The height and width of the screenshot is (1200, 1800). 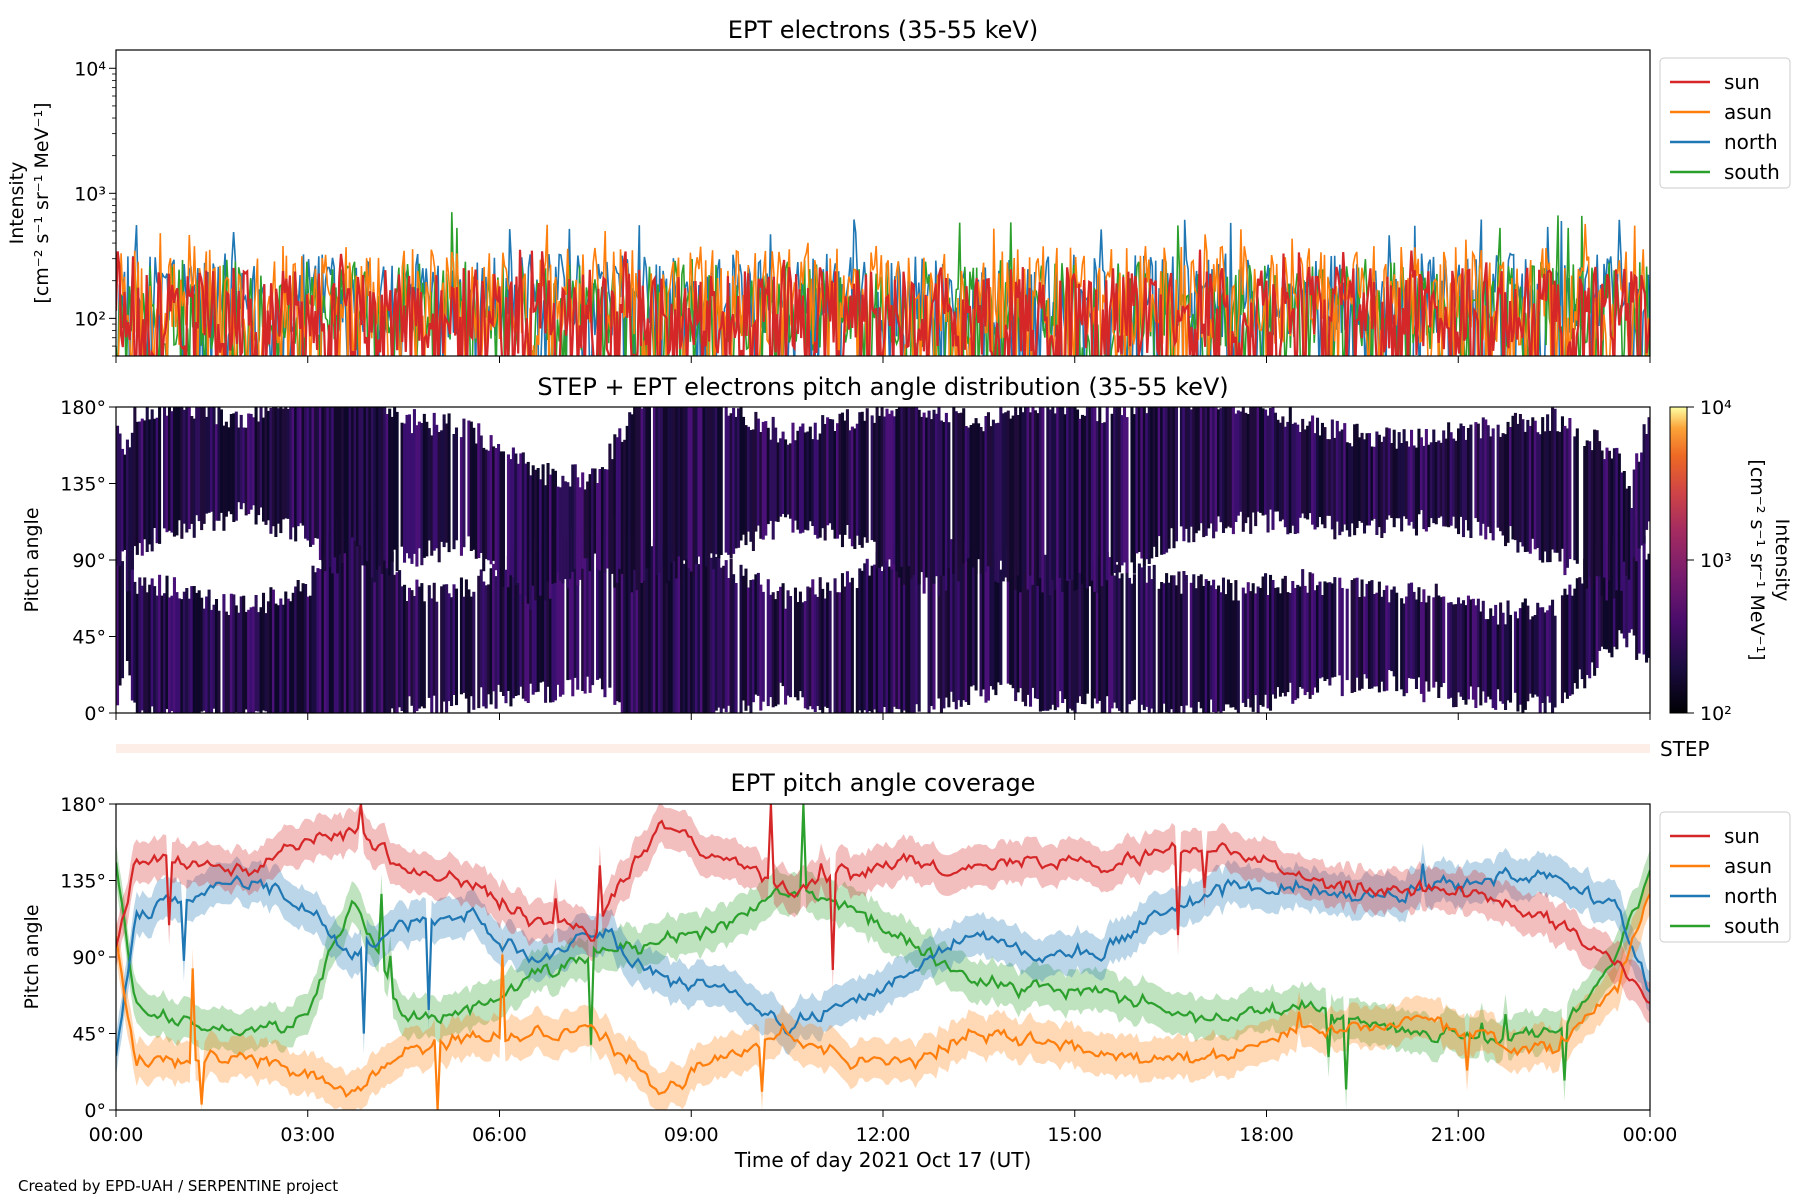 What do you see at coordinates (883, 1160) in the screenshot?
I see `panel3-xlabel: Time of day 2021 Oct 17 (UT)` at bounding box center [883, 1160].